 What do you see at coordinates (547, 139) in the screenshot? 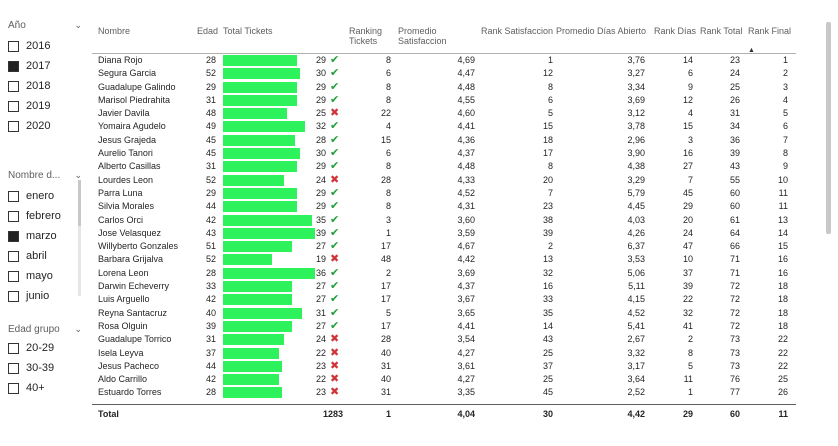
I see `cell-rank-sat: 18` at bounding box center [547, 139].